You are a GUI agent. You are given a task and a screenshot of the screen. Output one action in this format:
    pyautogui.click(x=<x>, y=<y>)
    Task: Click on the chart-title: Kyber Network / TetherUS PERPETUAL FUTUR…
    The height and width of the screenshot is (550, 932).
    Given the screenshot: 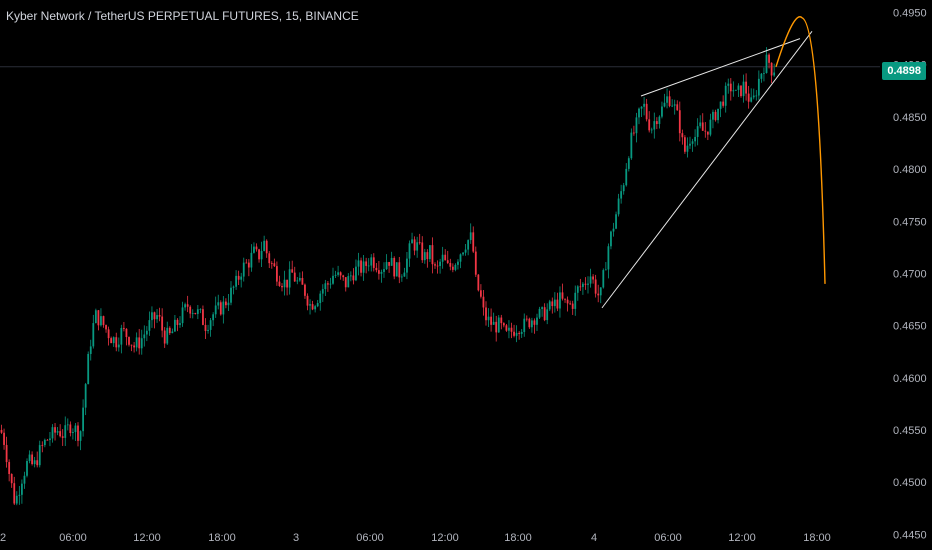 What is the action you would take?
    pyautogui.click(x=182, y=16)
    